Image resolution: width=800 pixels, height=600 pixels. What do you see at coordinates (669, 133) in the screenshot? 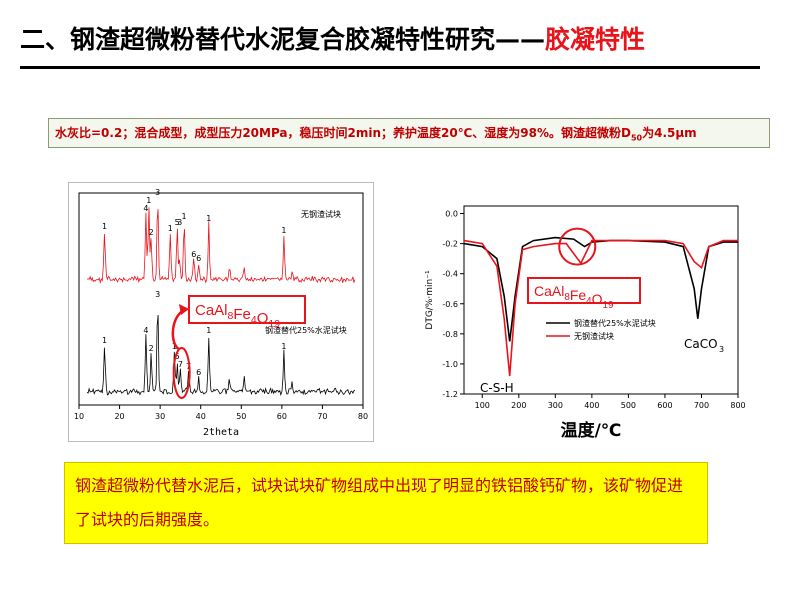
I see `conditions-suffix: 为4.5μm` at bounding box center [669, 133].